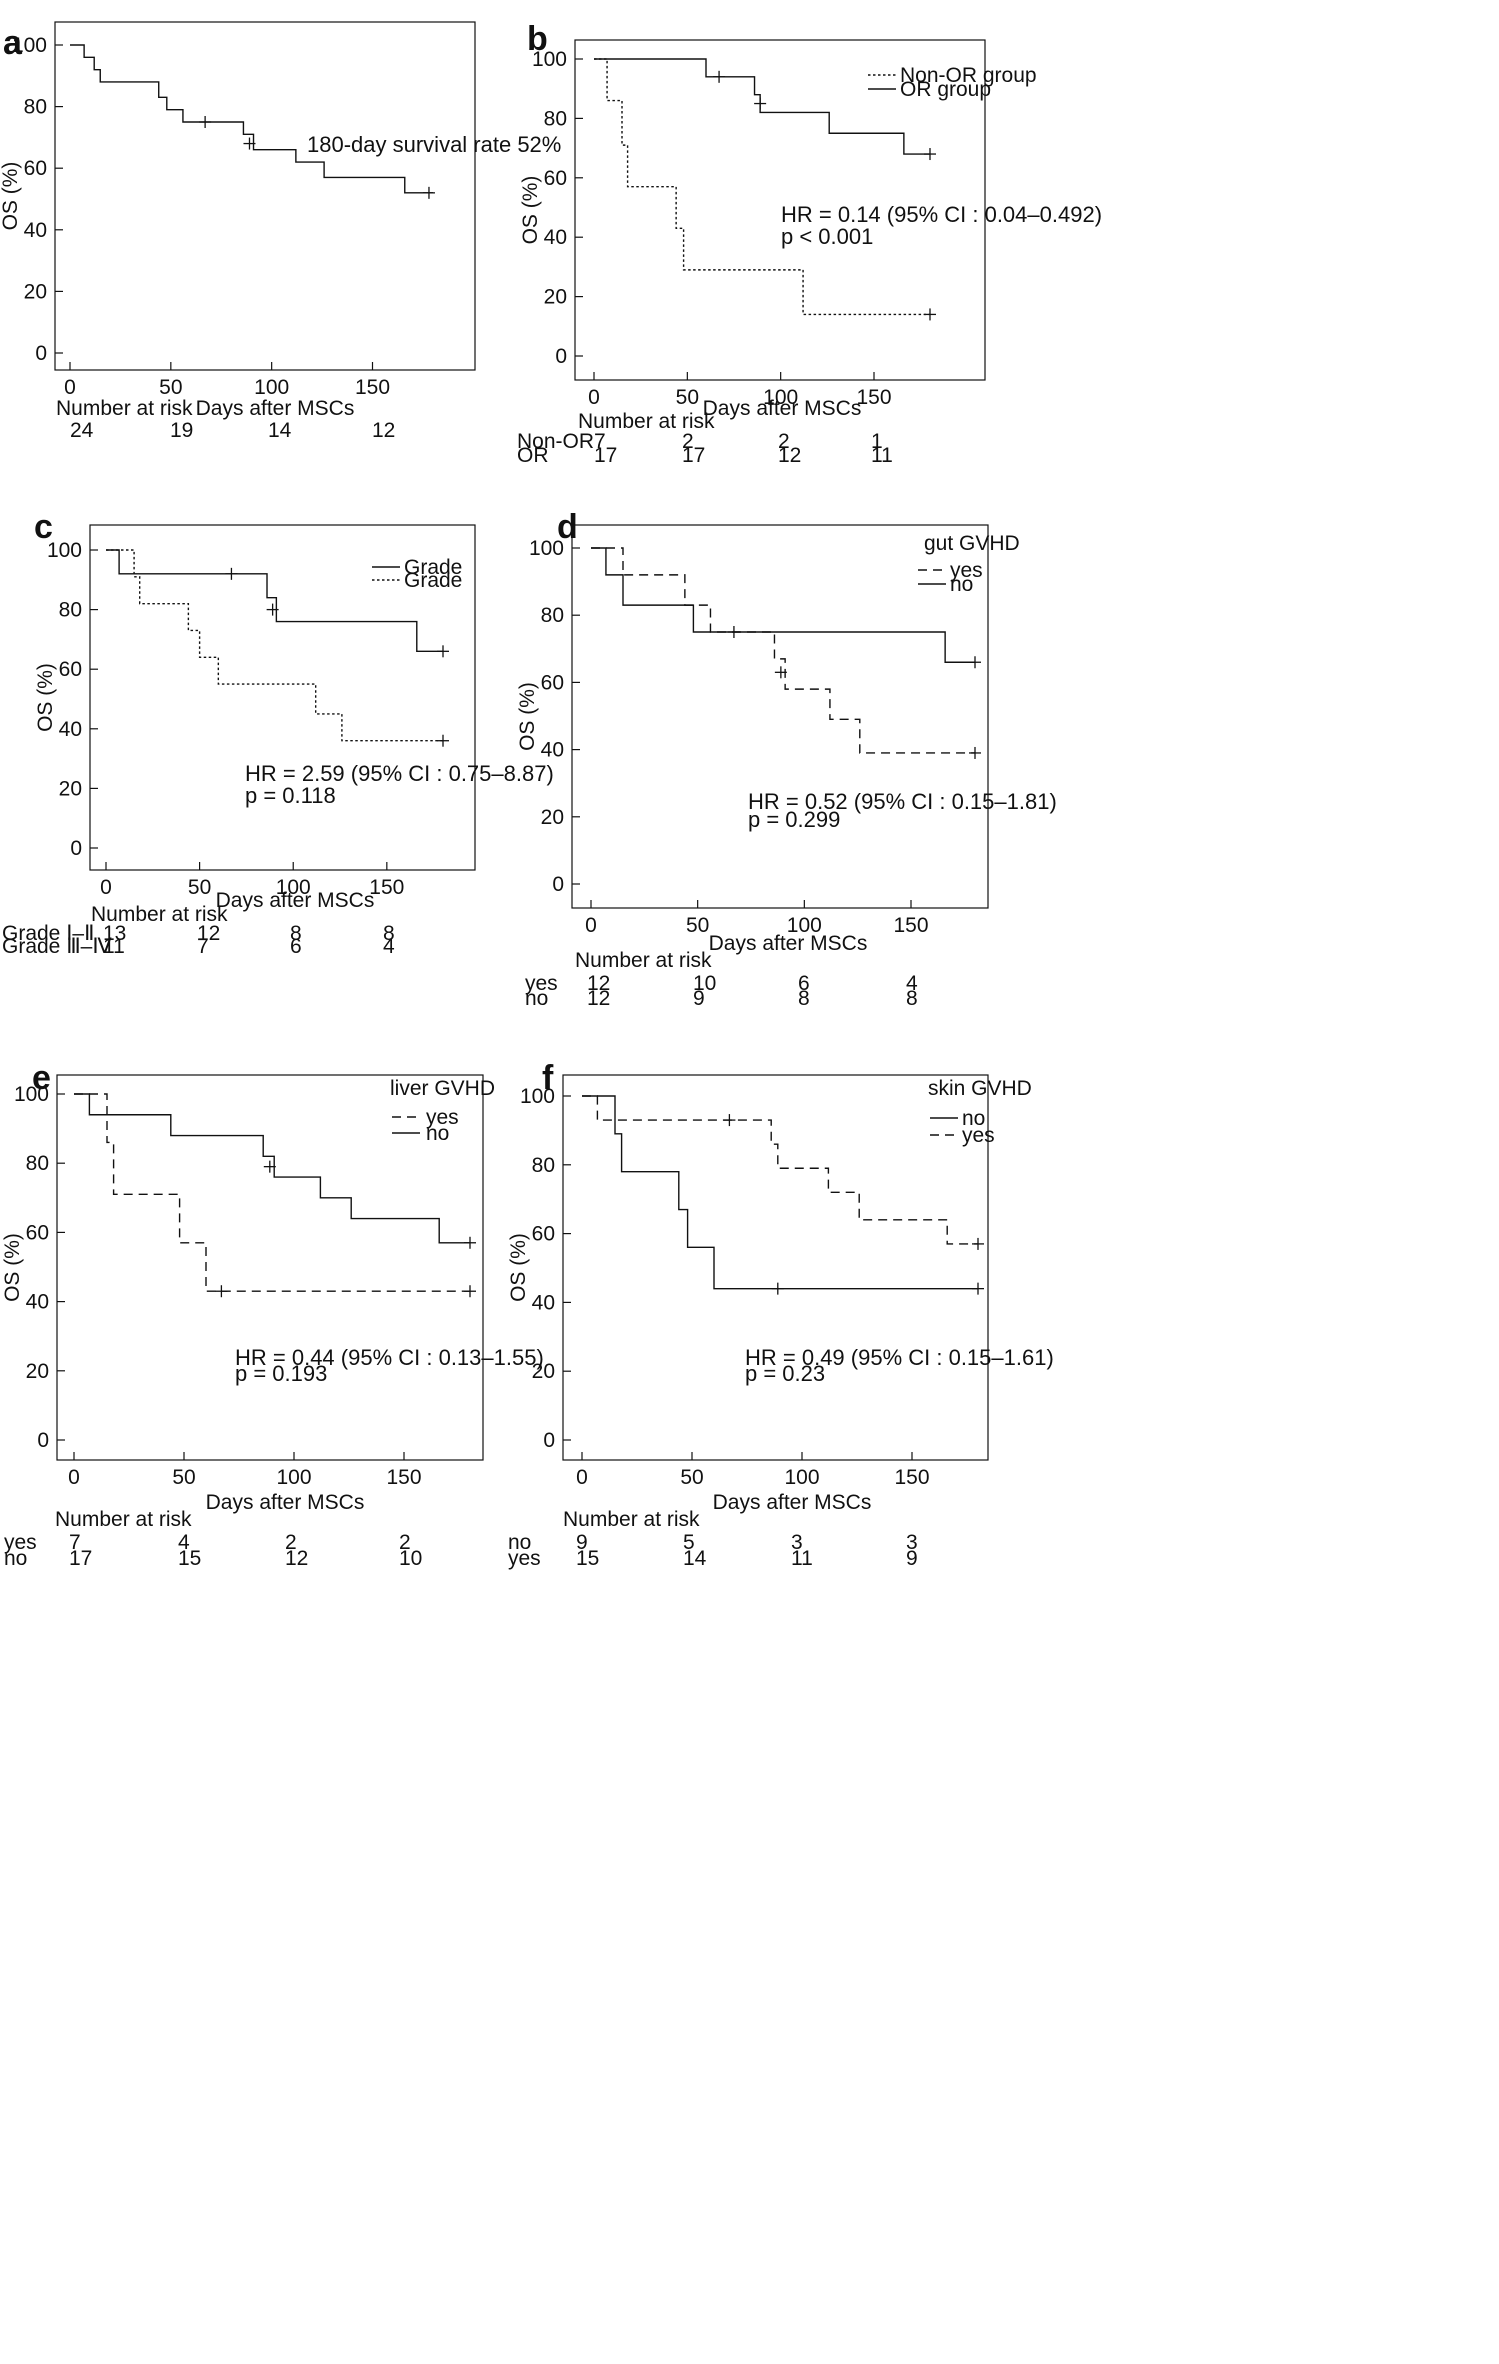  What do you see at coordinates (57, 946) in the screenshot?
I see `risk-row-label: Grade Ⅲ–Ⅳ` at bounding box center [57, 946].